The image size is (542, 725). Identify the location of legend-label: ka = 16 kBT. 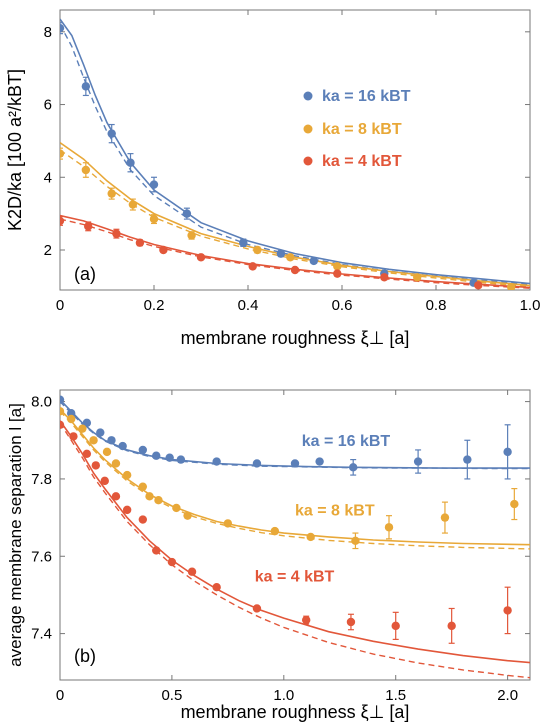
(366, 96).